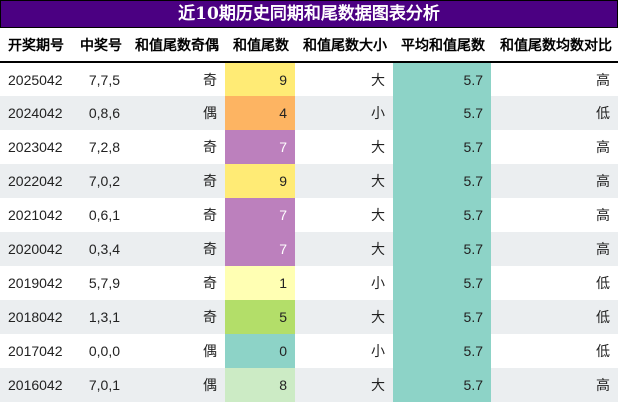  Describe the element at coordinates (260, 351) in the screenshot. I see `cell-tail: 0` at that location.